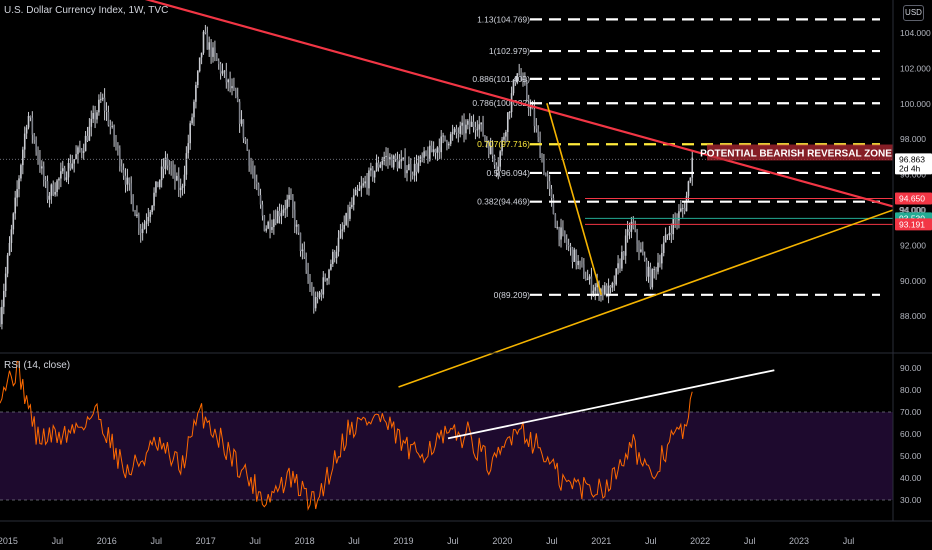 The width and height of the screenshot is (932, 550). What do you see at coordinates (913, 175) in the screenshot?
I see `price-tick-label: 96.000` at bounding box center [913, 175].